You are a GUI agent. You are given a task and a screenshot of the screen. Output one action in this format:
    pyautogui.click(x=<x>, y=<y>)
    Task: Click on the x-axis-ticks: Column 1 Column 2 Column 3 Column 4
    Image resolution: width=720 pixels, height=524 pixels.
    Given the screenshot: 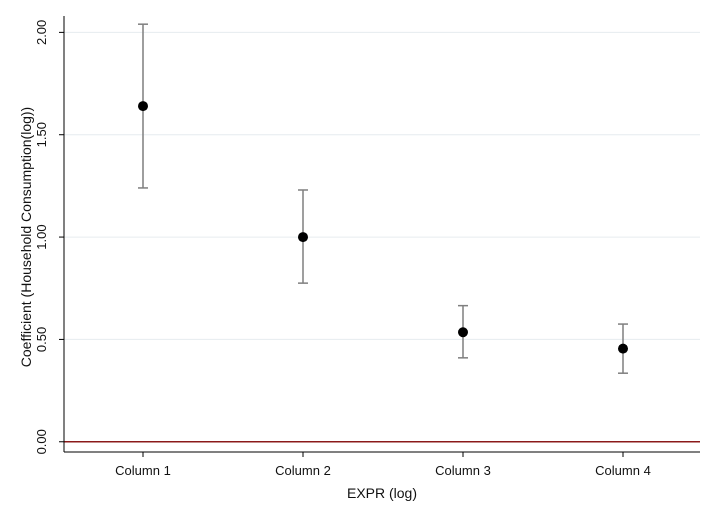 What is the action you would take?
    pyautogui.click(x=383, y=465)
    